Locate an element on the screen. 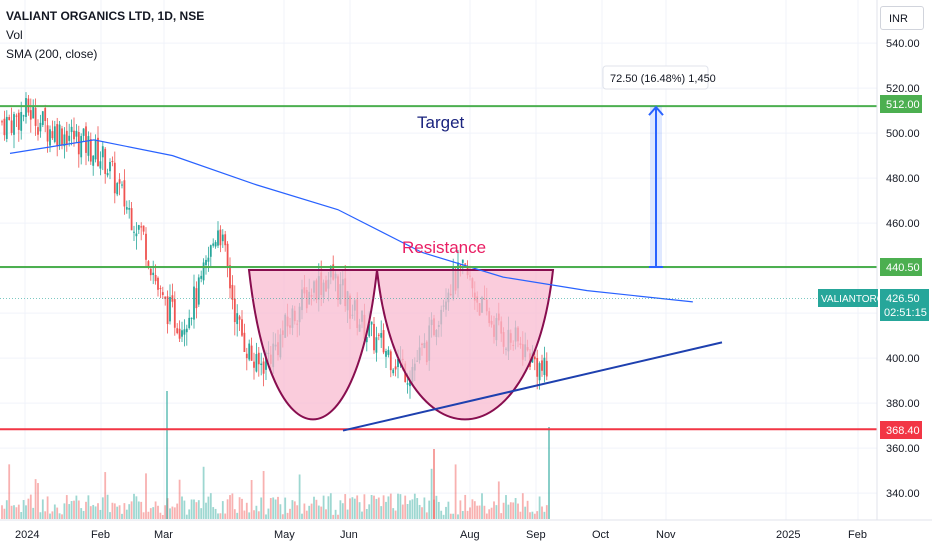 The image size is (932, 550). measure-label: 72.50 (16.48%) 1,450 is located at coordinates (663, 79).